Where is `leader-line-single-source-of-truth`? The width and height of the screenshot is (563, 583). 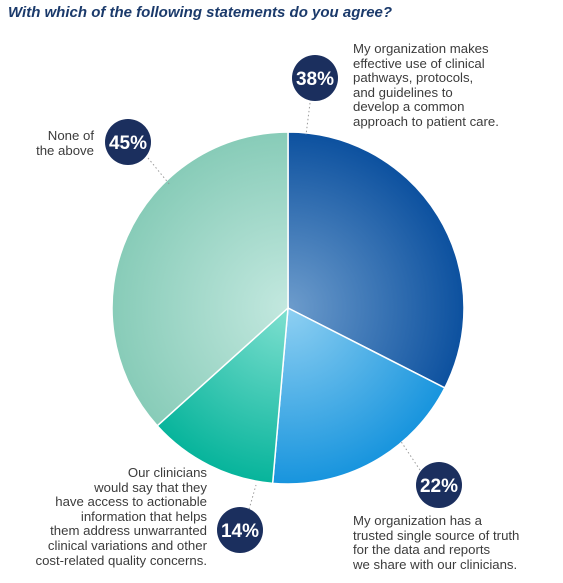
leader-line-single-source-of-truth is located at coordinates (410, 455).